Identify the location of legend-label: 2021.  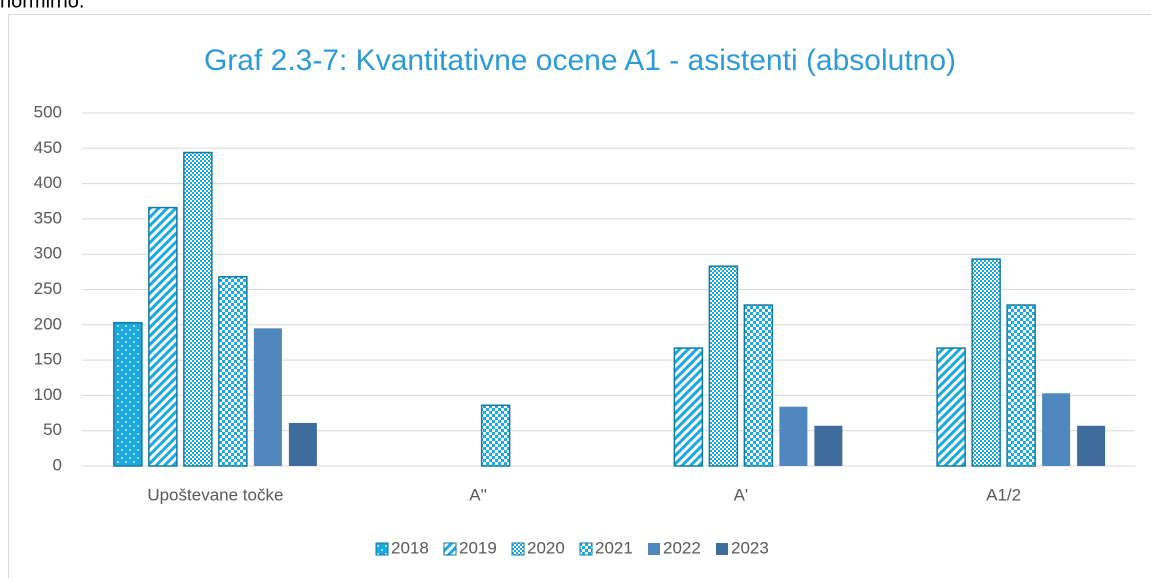
(614, 547).